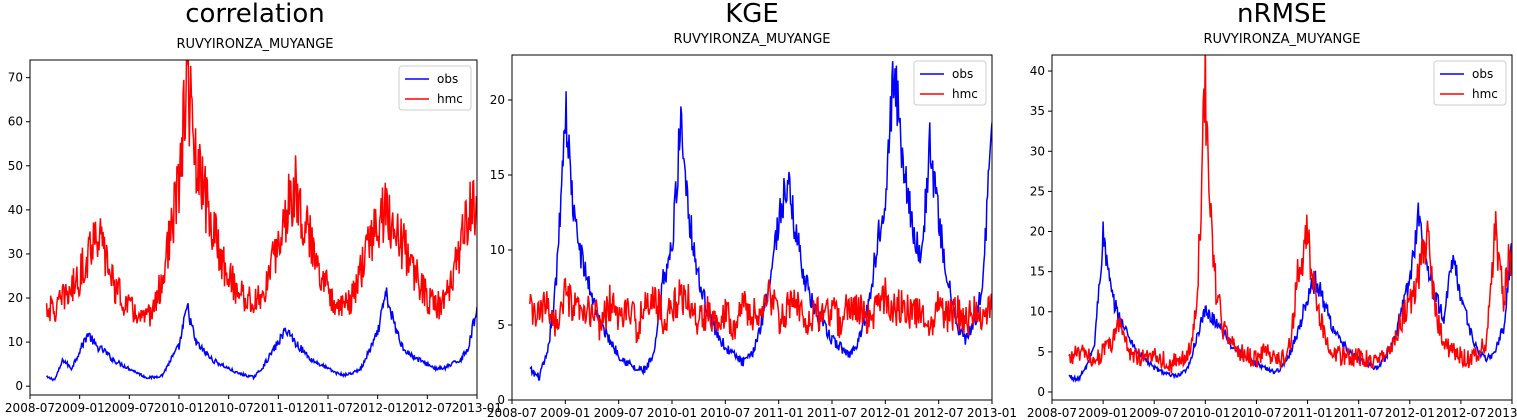  I want to click on chart-title: KGE, so click(752, 14).